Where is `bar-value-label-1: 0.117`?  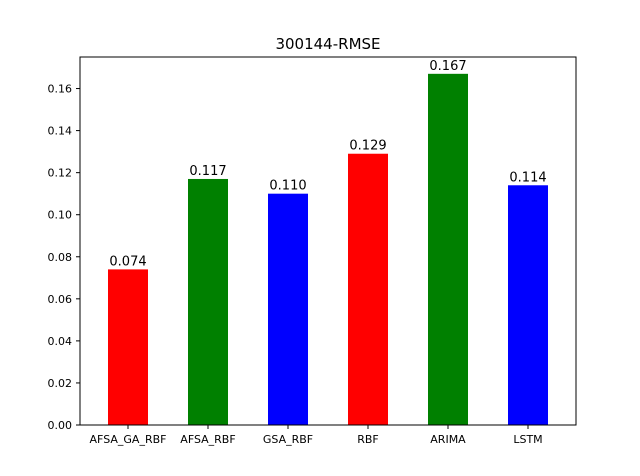 bar-value-label-1: 0.117 is located at coordinates (207, 171).